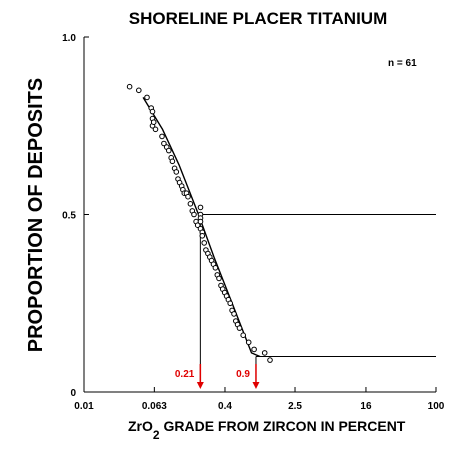  What do you see at coordinates (402, 63) in the screenshot?
I see `sample-size-annotation: n = 61` at bounding box center [402, 63].